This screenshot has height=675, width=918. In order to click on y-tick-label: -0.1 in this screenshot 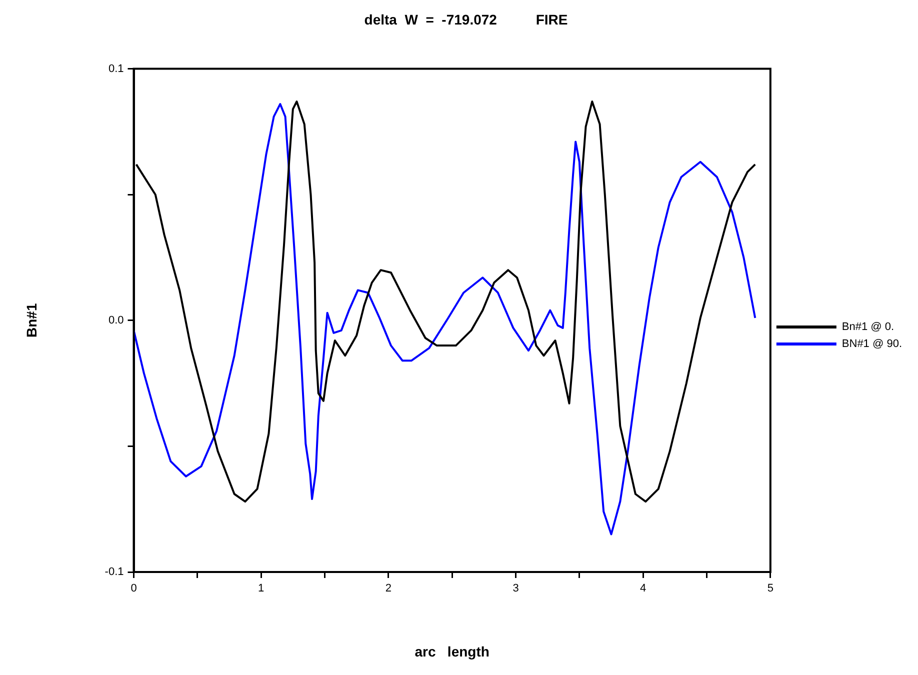, I will do `click(114, 572)`.